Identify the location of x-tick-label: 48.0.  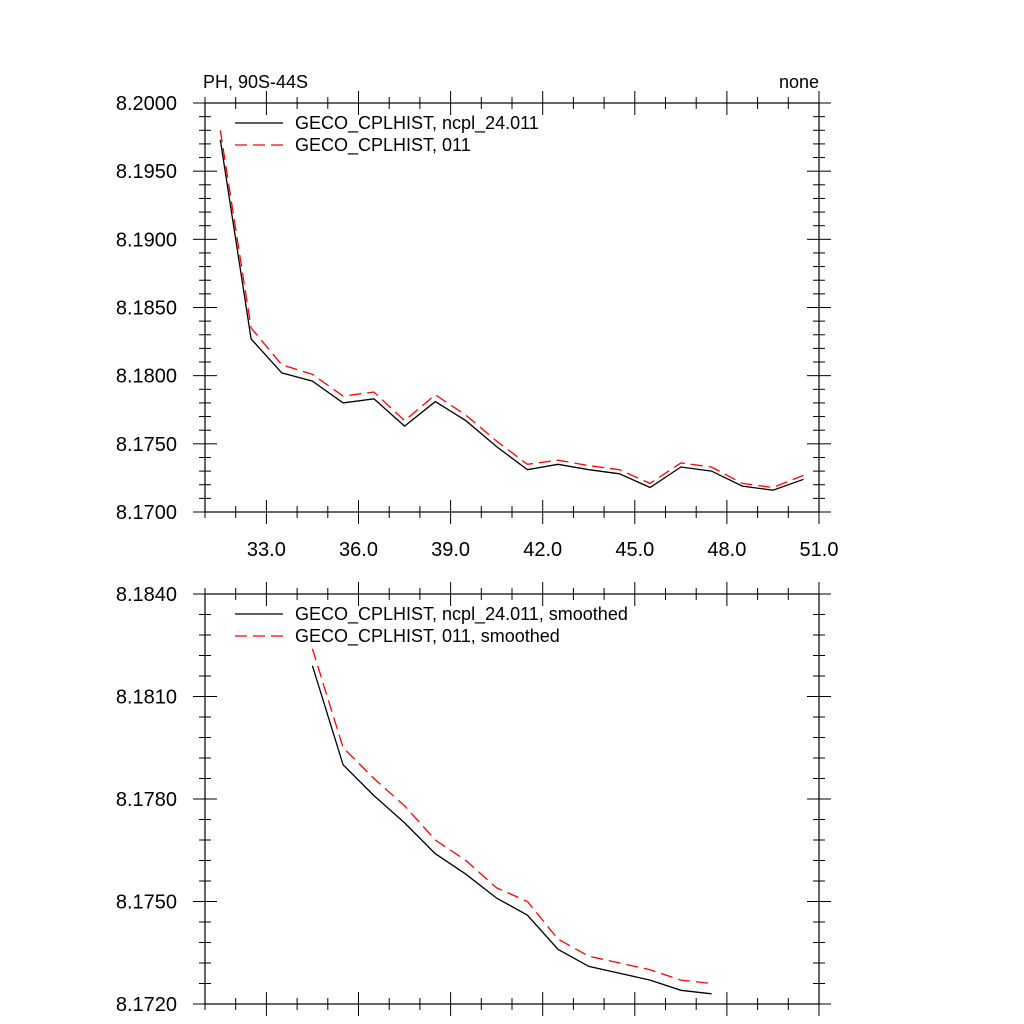
(726, 550).